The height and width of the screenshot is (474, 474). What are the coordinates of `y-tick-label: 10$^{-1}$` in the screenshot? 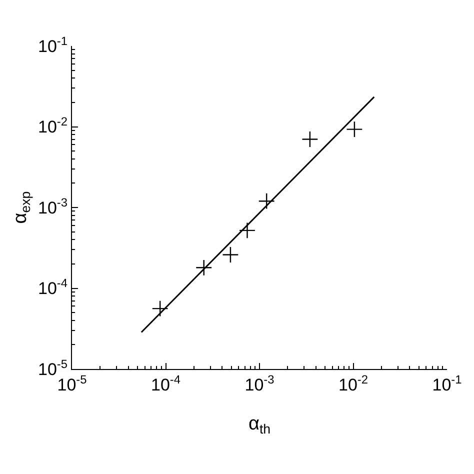 It's located at (53, 45).